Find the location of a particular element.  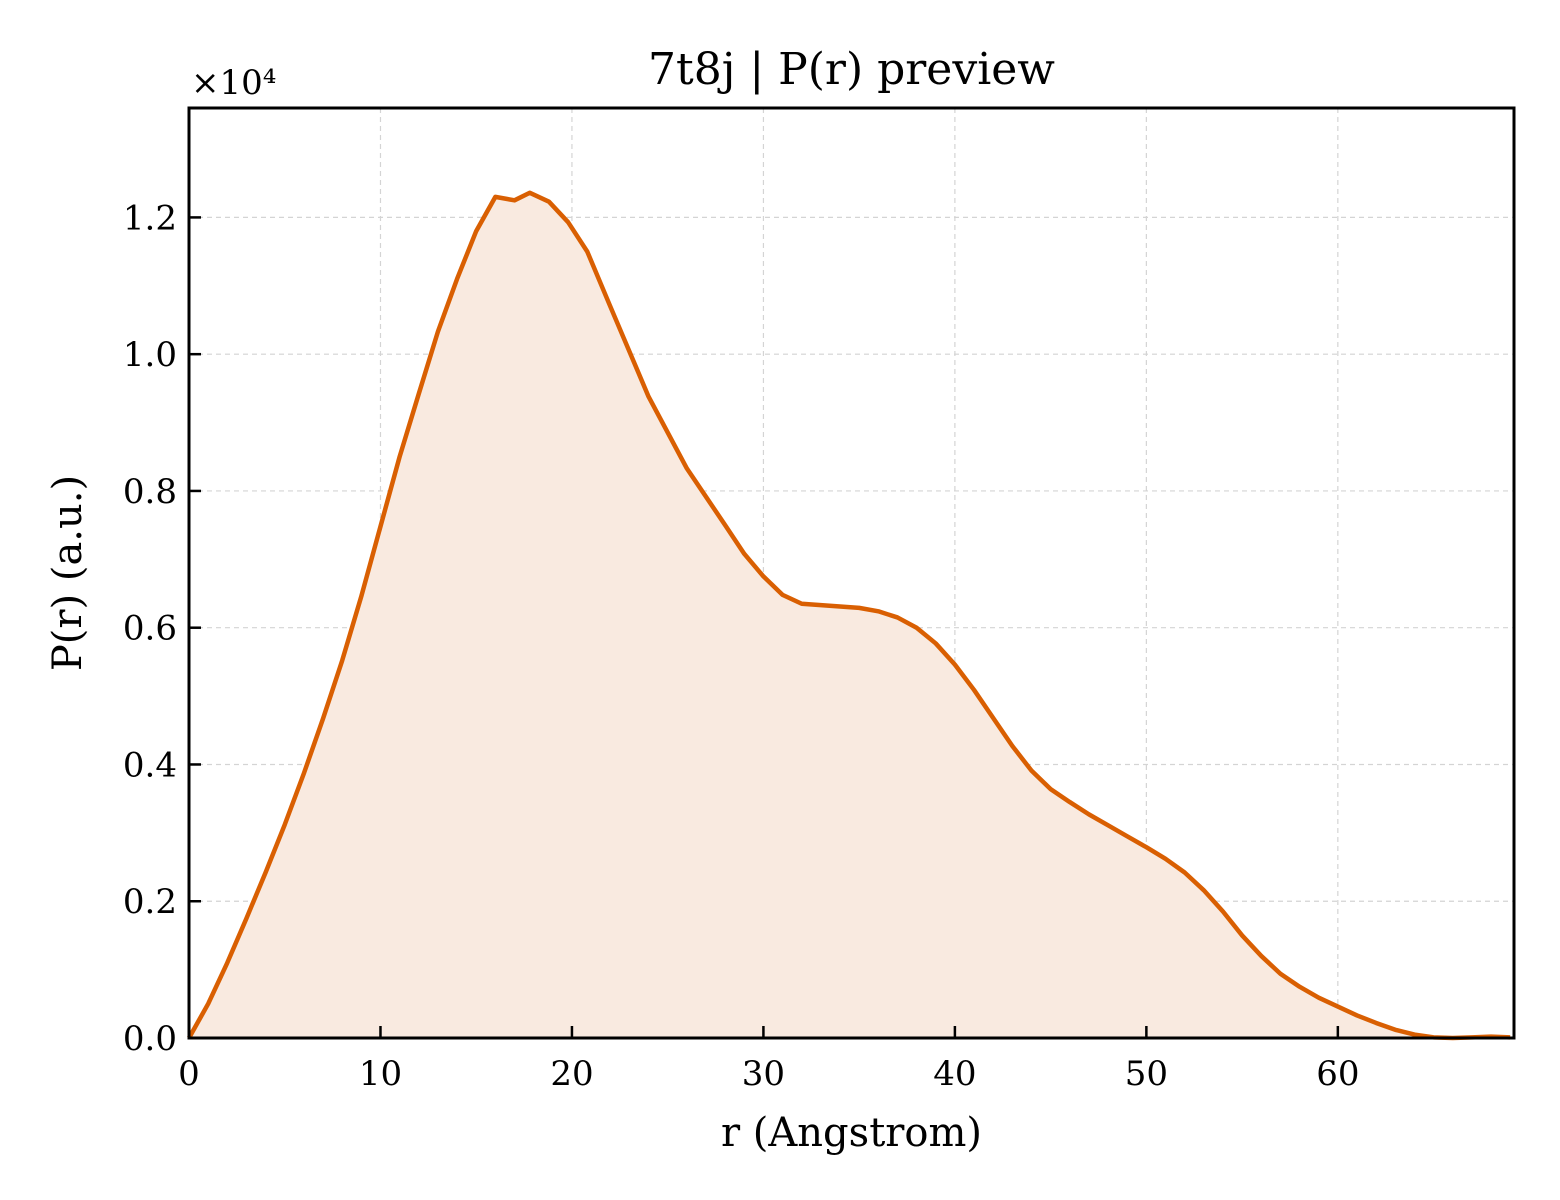

x-tick-label: 60 is located at coordinates (1337, 1074).